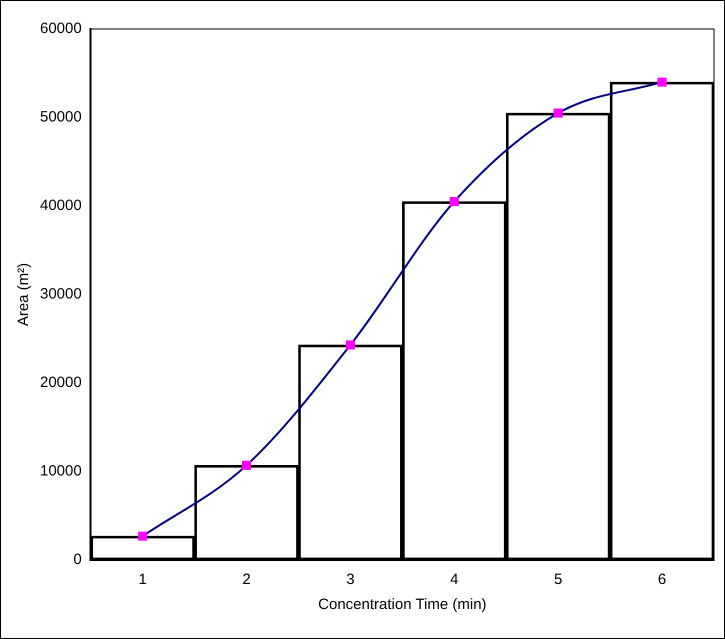 The width and height of the screenshot is (725, 639). Describe the element at coordinates (61, 29) in the screenshot. I see `y-tick-label: 60000` at that location.